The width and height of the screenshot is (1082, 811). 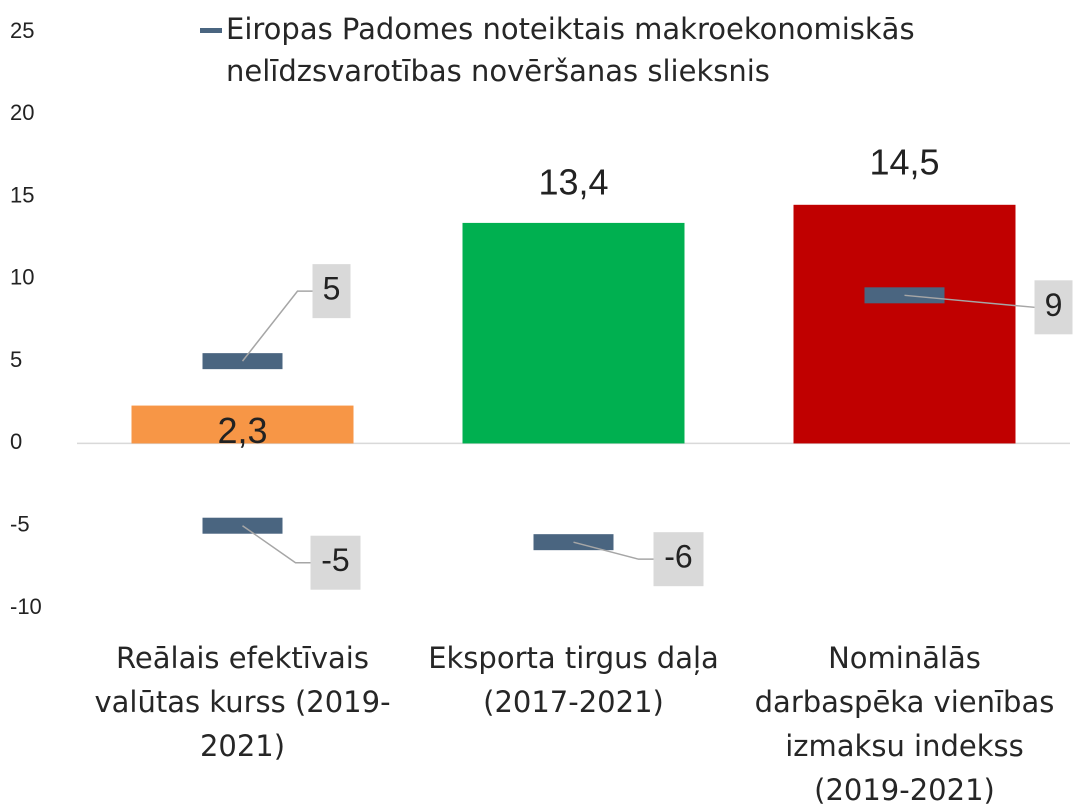 I want to click on threshold-label: -6, so click(x=678, y=557).